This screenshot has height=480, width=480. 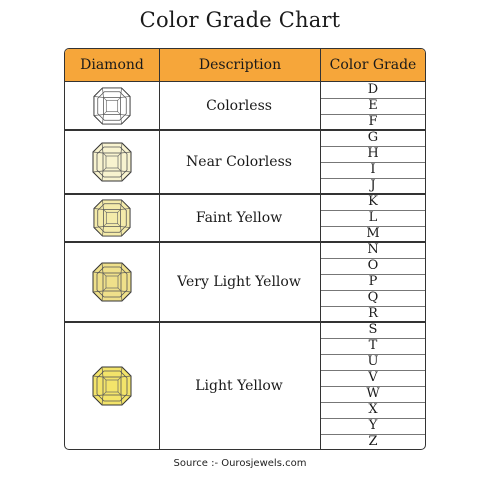 What do you see at coordinates (373, 249) in the screenshot?
I see `grade-letter: N` at bounding box center [373, 249].